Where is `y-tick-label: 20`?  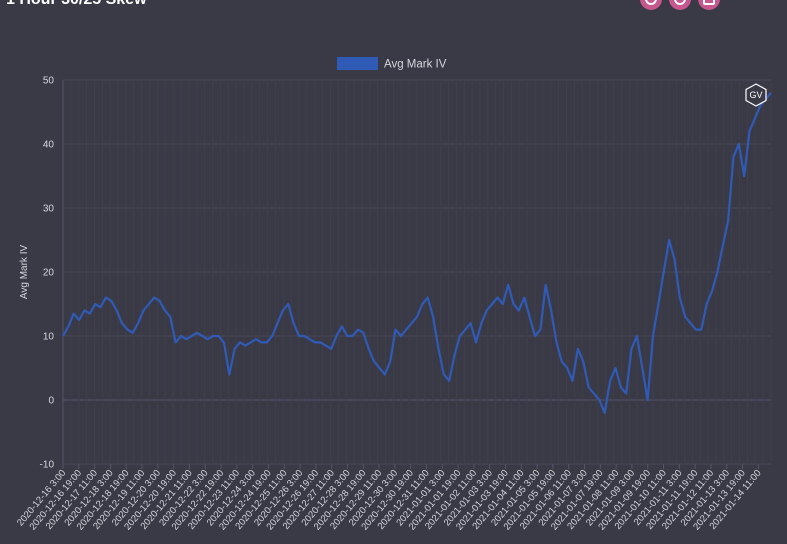 y-tick-label: 20 is located at coordinates (49, 273).